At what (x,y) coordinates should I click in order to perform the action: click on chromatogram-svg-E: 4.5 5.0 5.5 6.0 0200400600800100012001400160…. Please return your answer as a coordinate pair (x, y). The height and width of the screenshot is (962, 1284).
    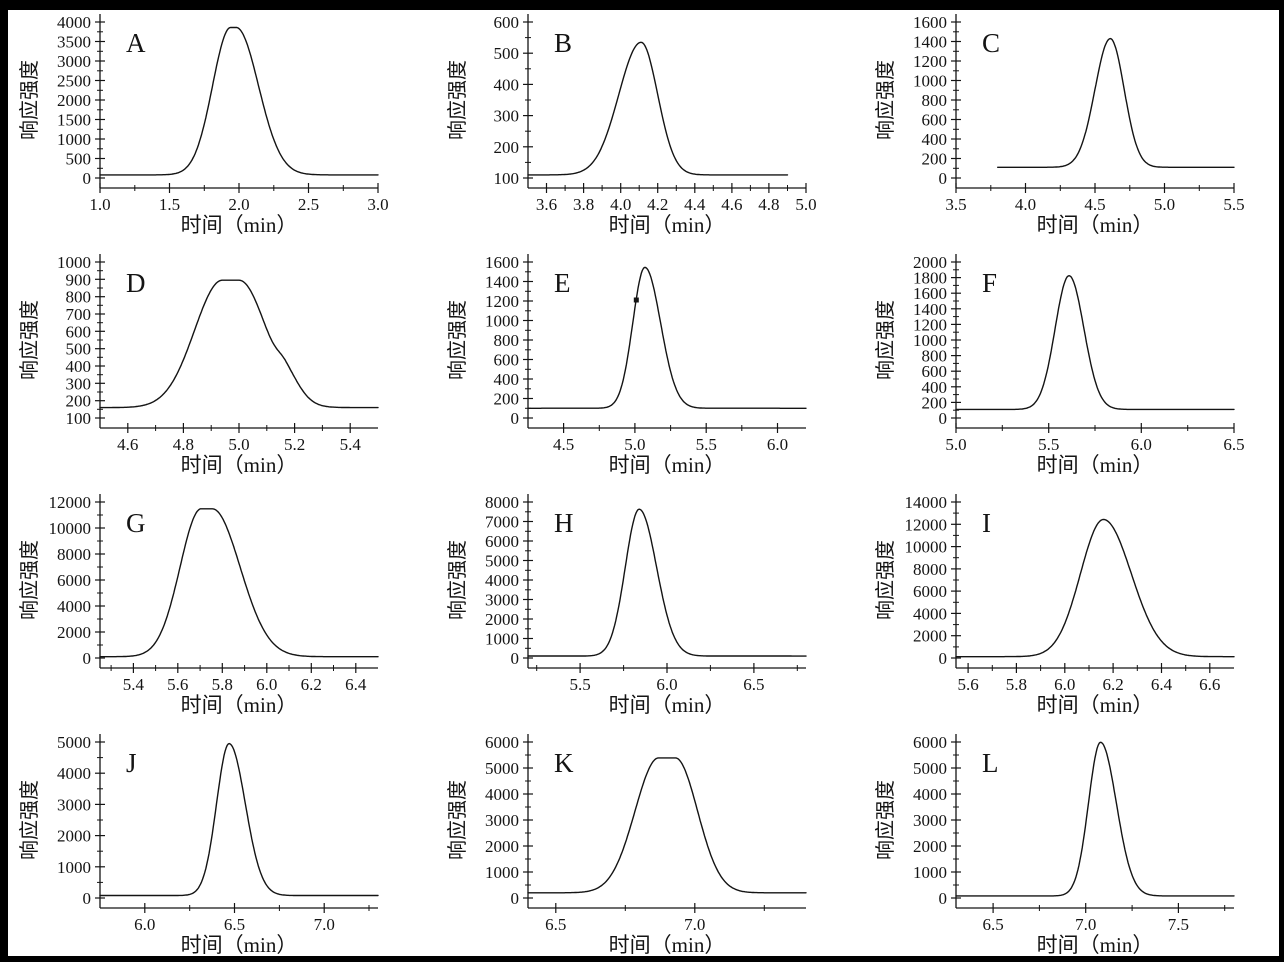
    Looking at the image, I should click on (626, 365).